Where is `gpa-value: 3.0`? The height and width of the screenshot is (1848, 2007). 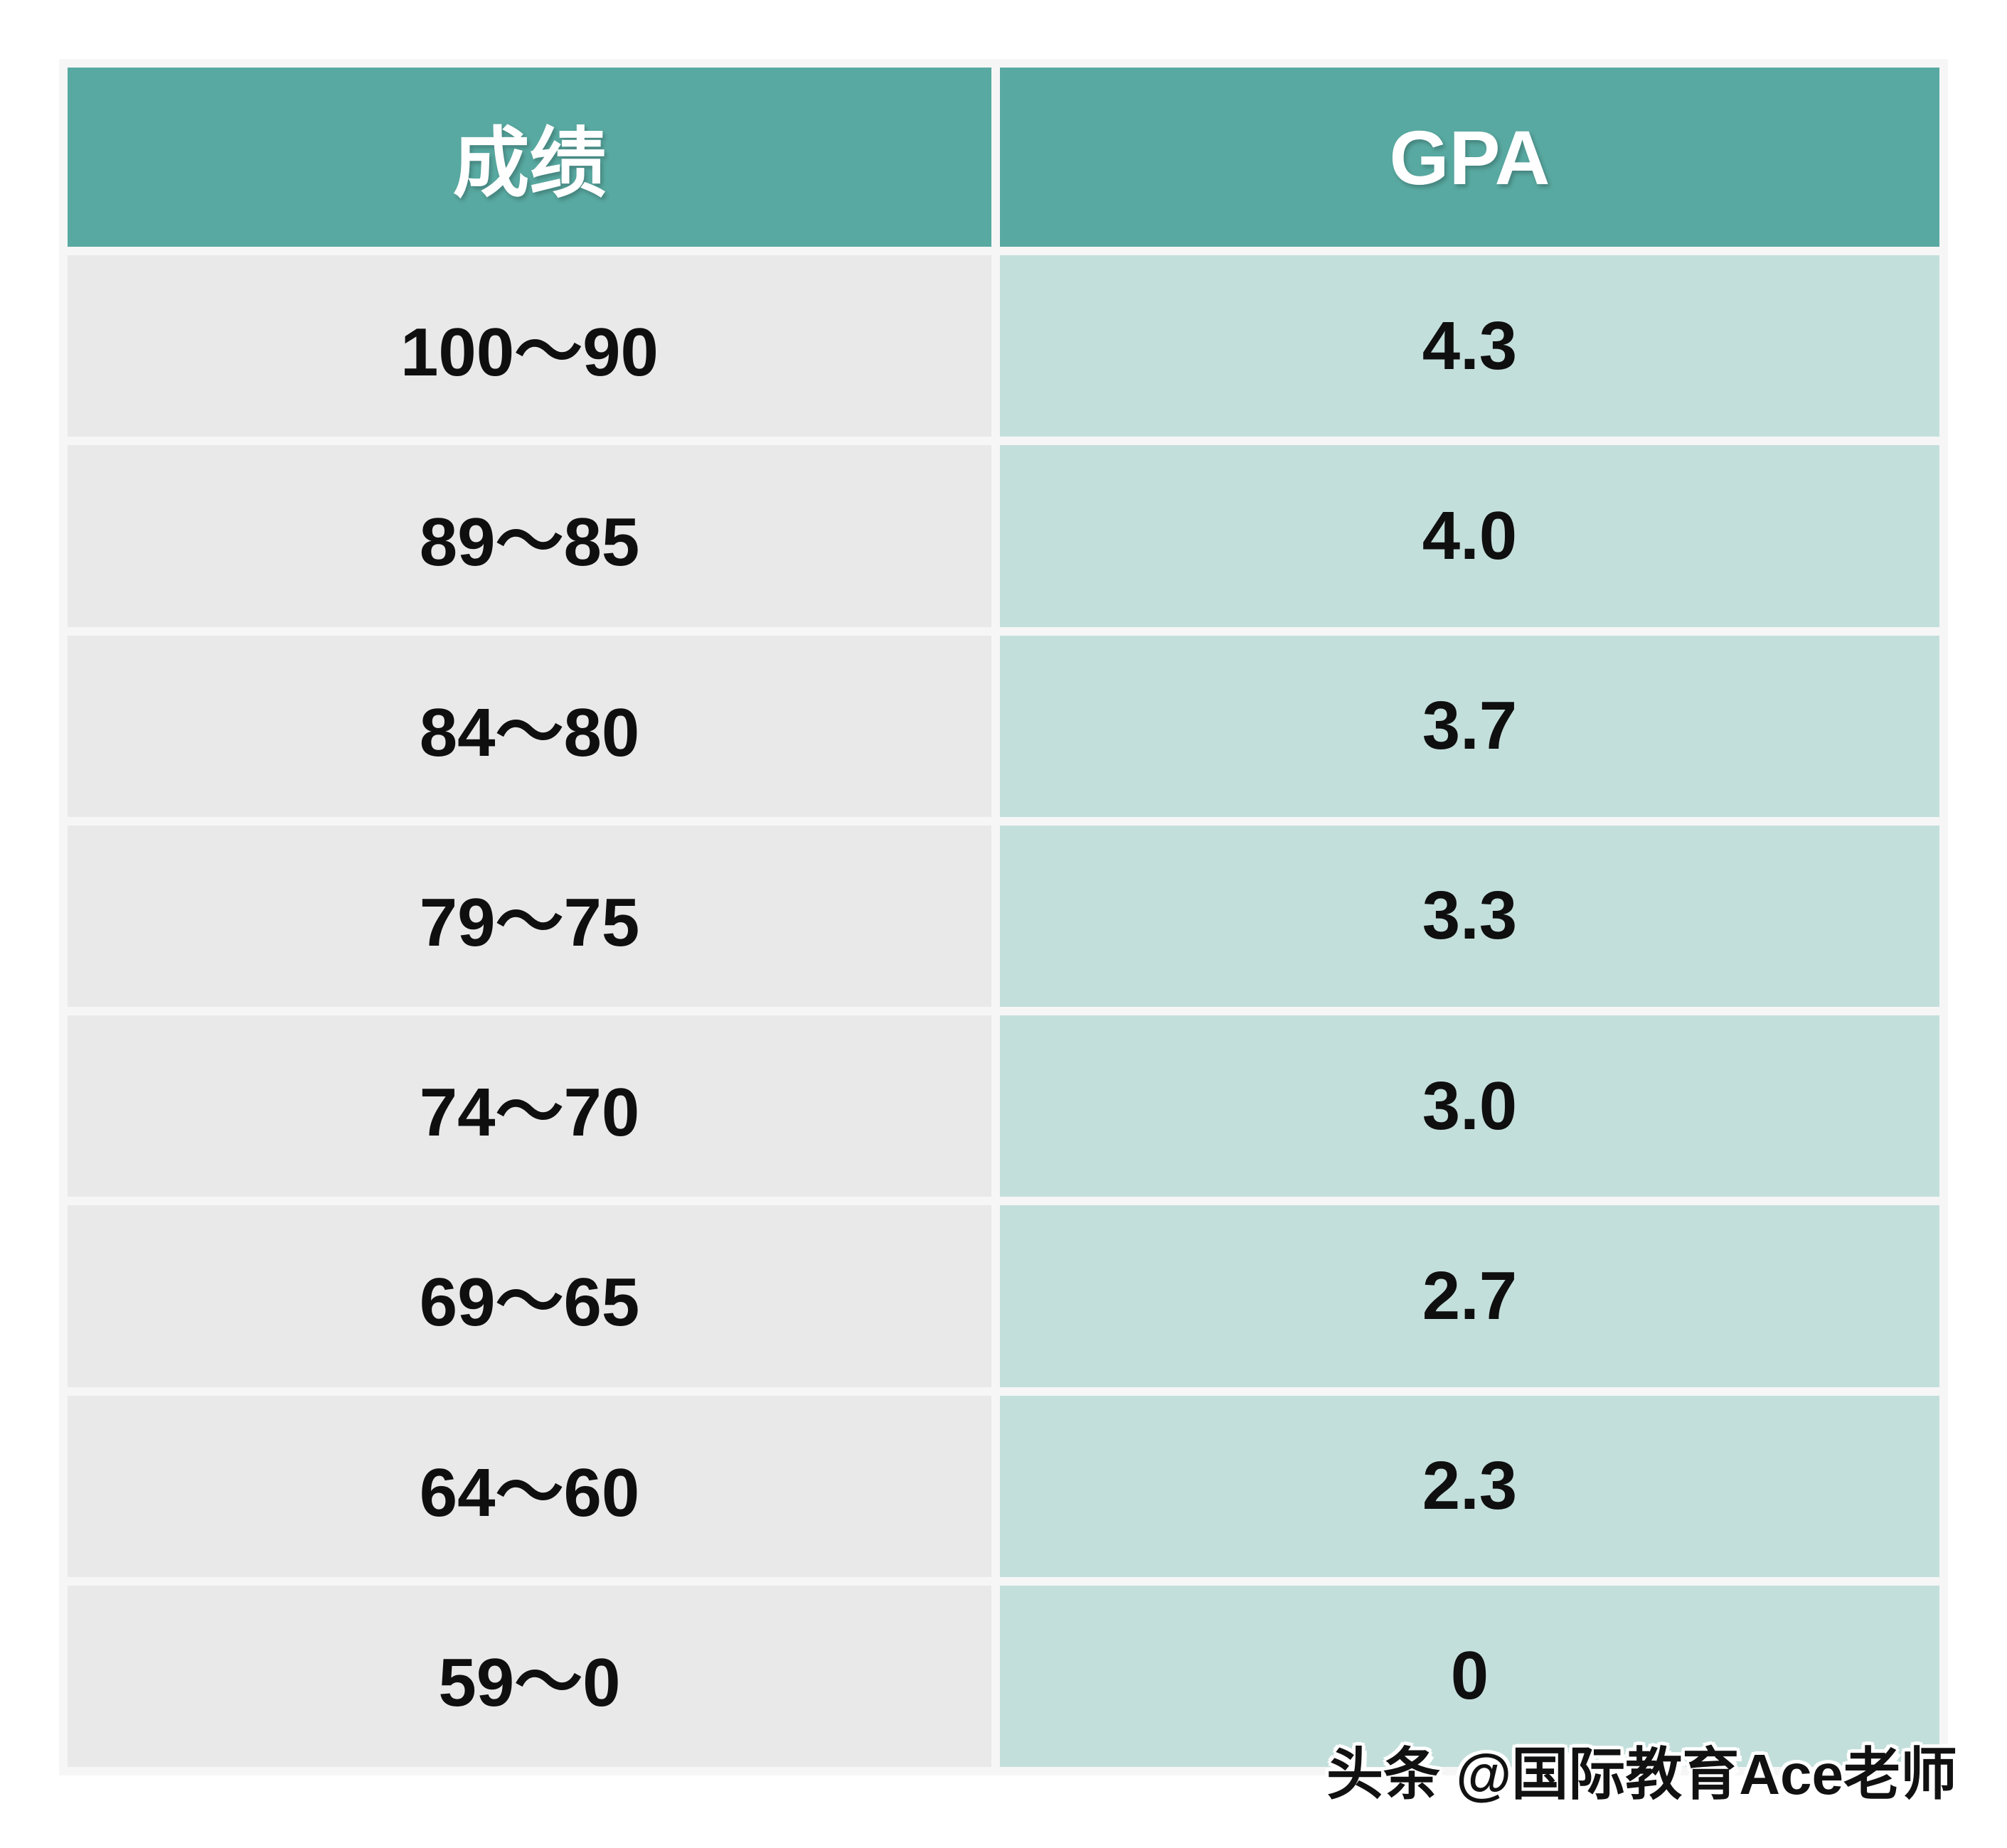
gpa-value: 3.0 is located at coordinates (1470, 1105).